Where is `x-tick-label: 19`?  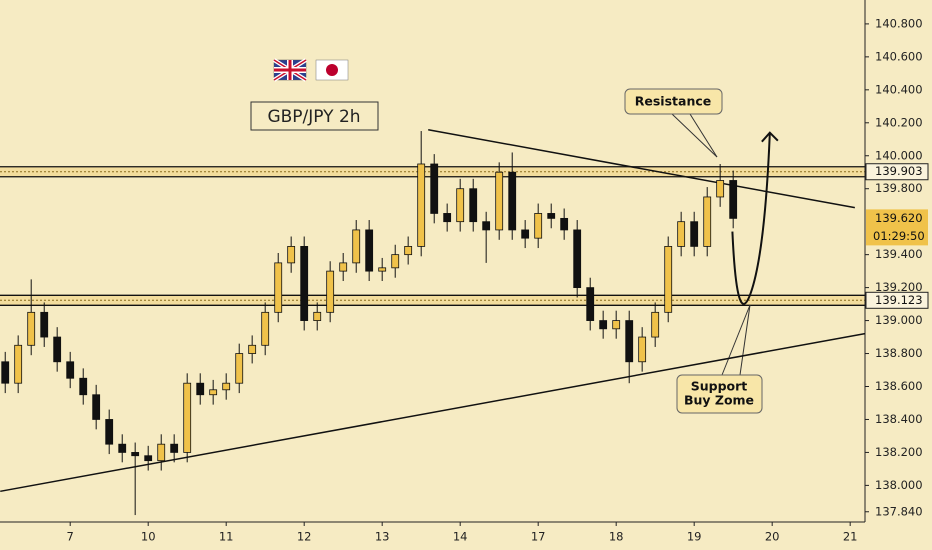
x-tick-label: 19 is located at coordinates (694, 537).